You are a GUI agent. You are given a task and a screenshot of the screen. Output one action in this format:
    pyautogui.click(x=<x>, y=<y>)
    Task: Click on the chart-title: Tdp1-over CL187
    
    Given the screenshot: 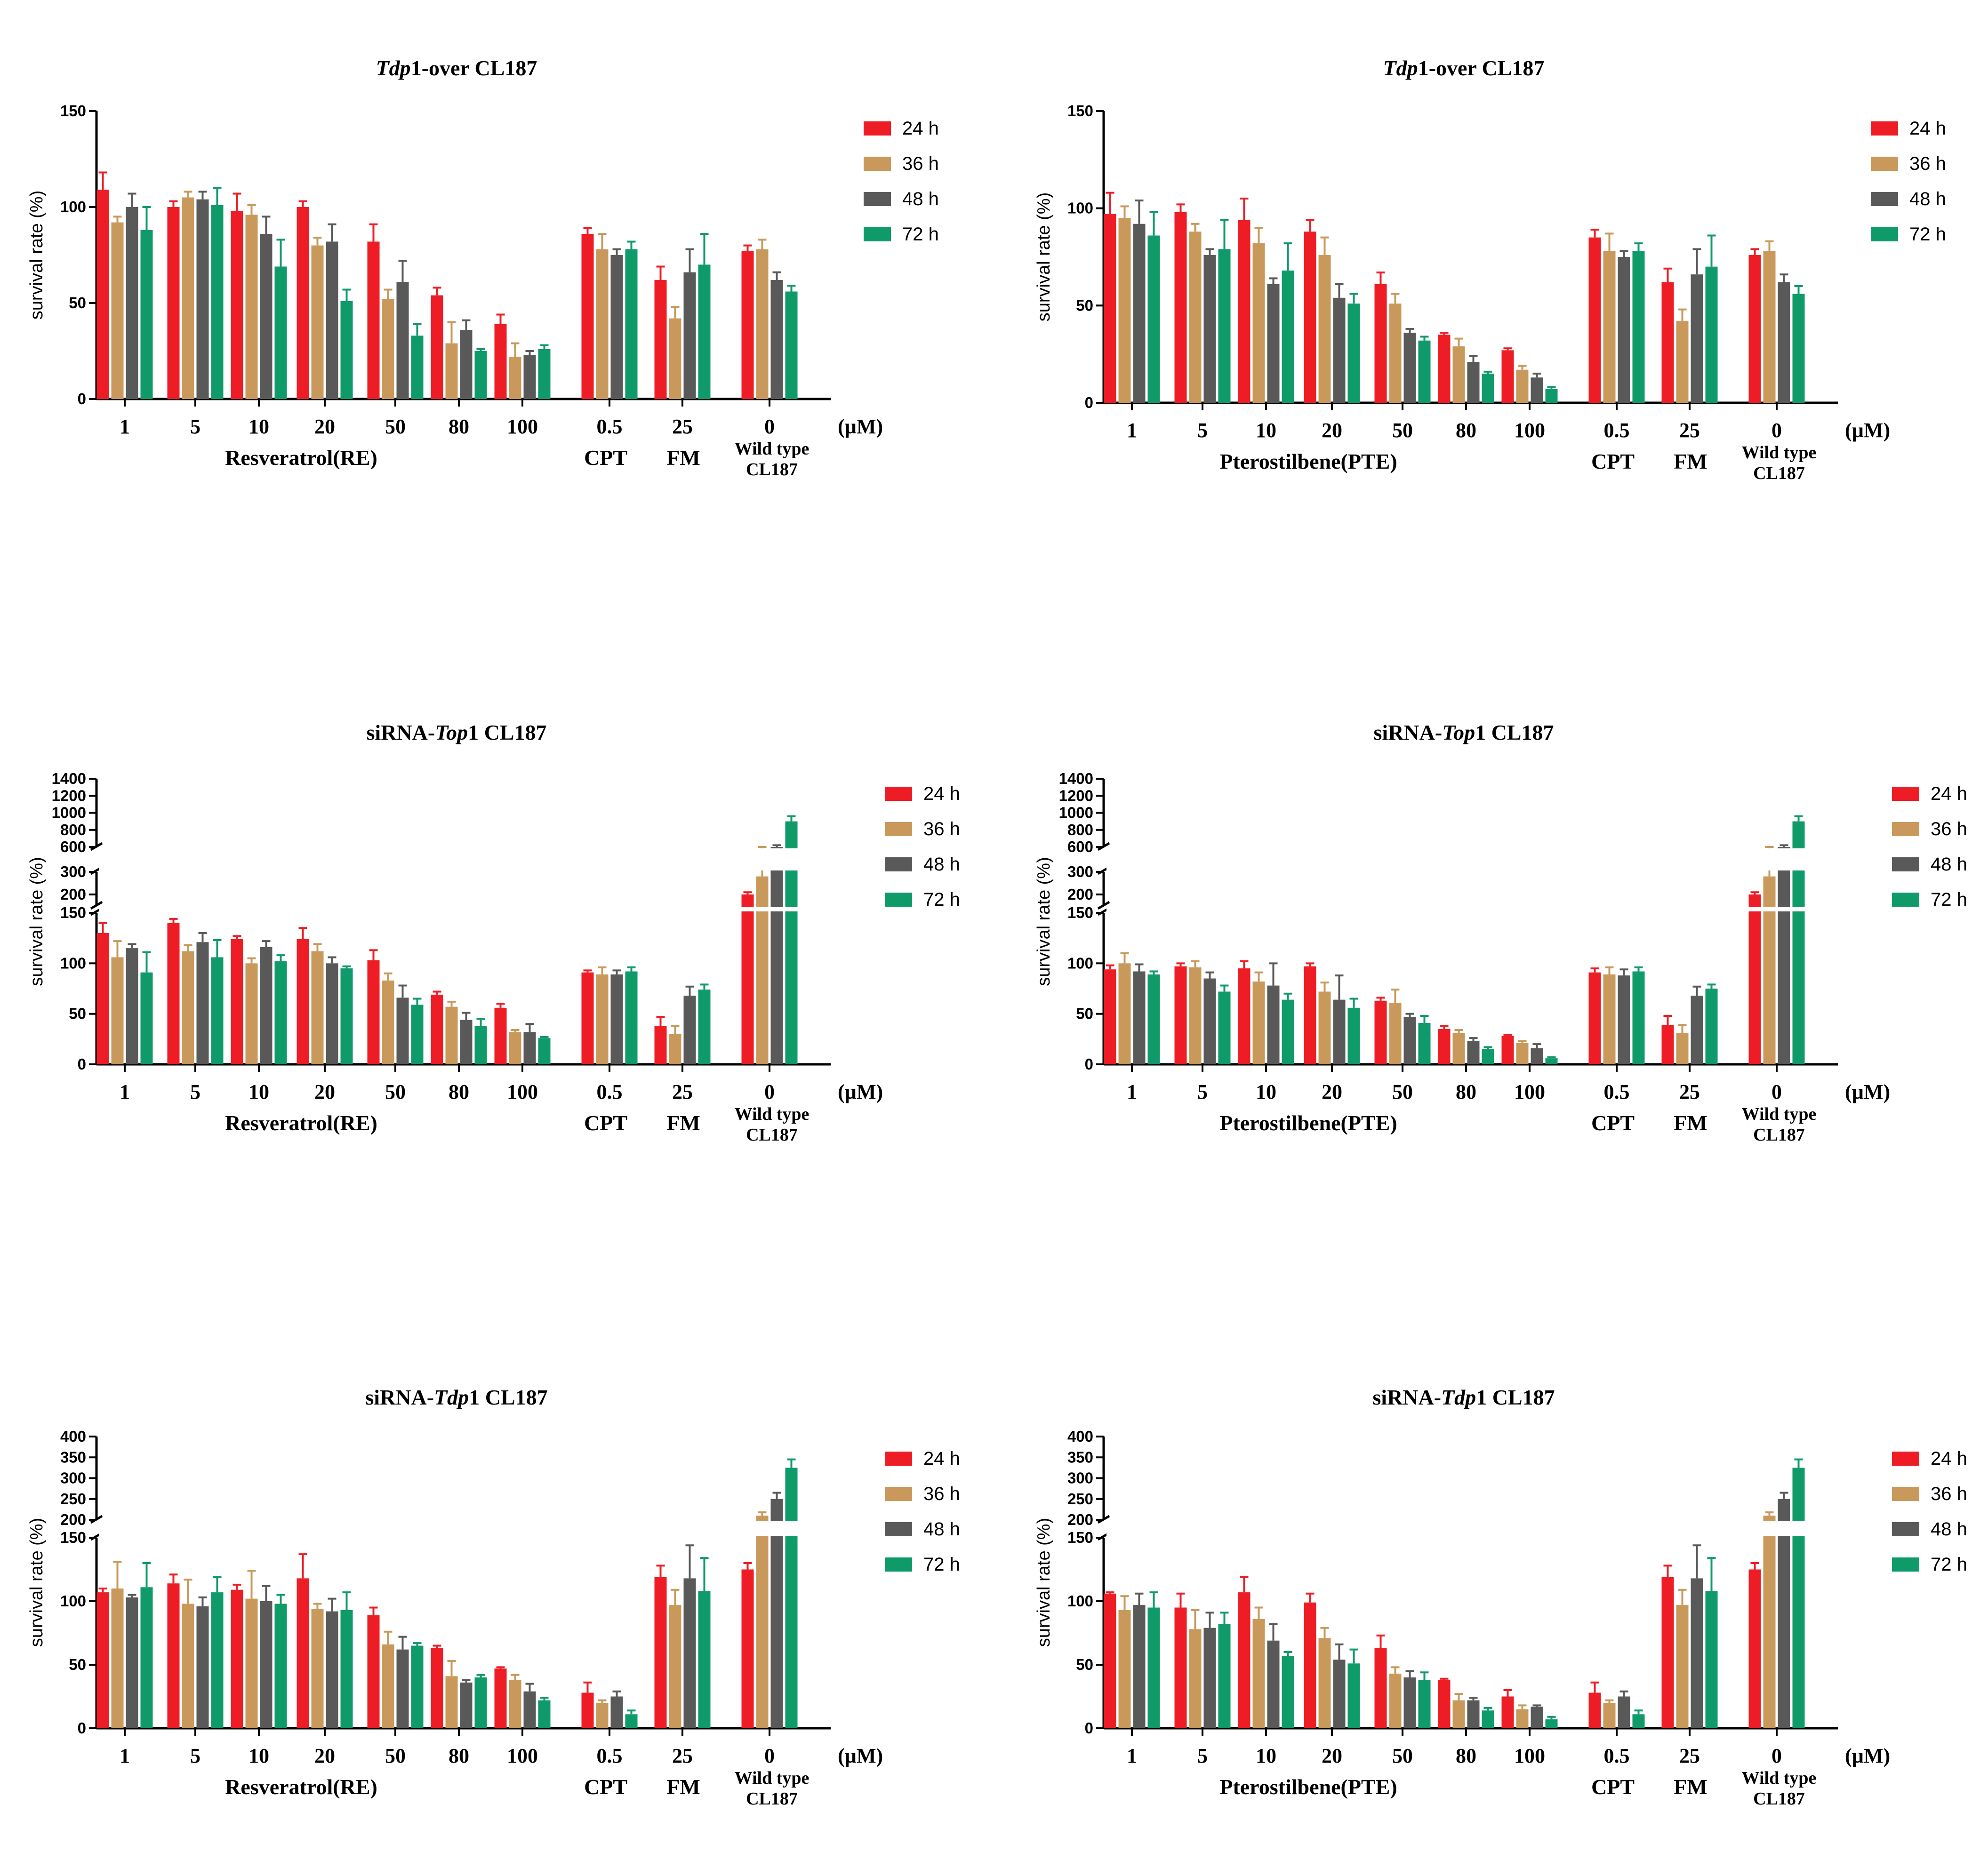 What is the action you would take?
    pyautogui.click(x=457, y=68)
    